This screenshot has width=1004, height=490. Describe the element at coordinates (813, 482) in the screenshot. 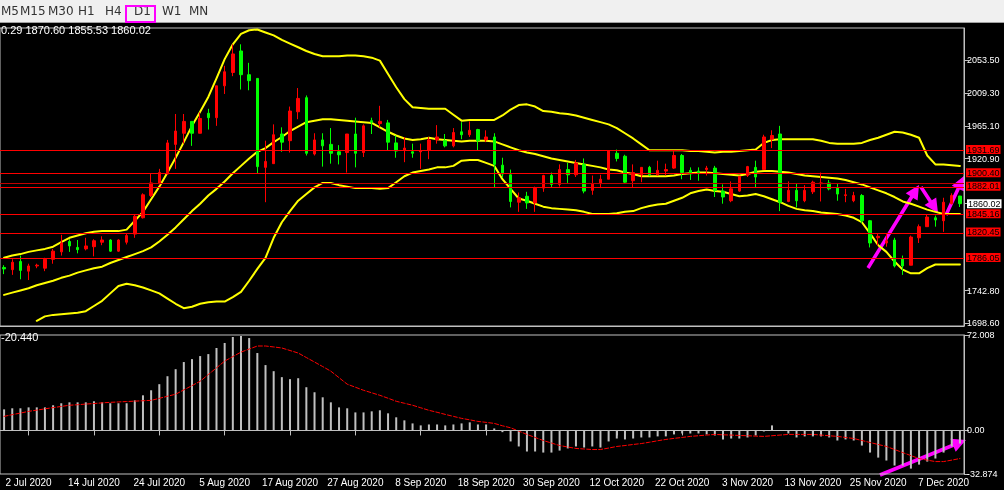

I see `x-tick-label: 13 Nov 2020` at that location.